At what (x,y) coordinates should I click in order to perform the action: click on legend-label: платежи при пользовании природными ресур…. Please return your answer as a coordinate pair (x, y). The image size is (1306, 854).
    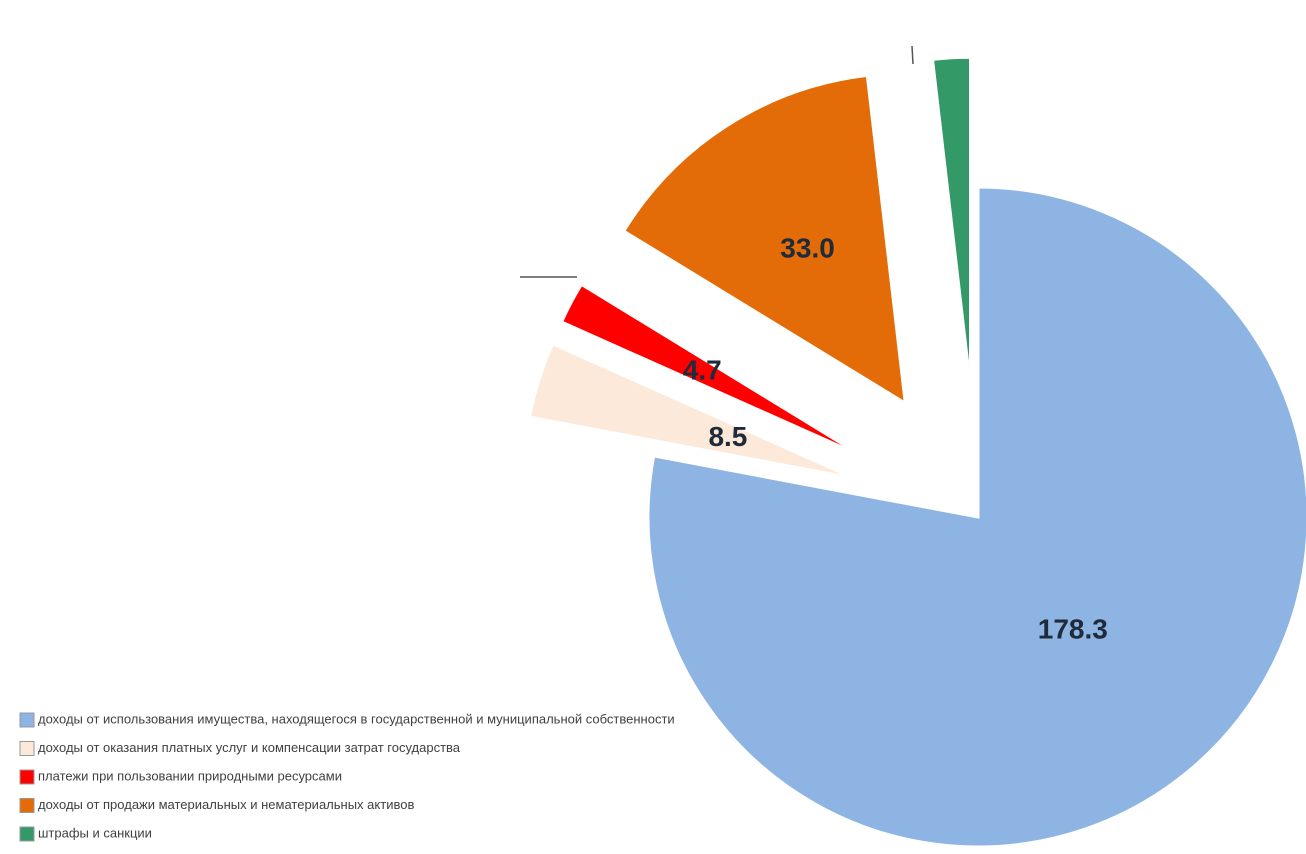
    Looking at the image, I should click on (190, 775).